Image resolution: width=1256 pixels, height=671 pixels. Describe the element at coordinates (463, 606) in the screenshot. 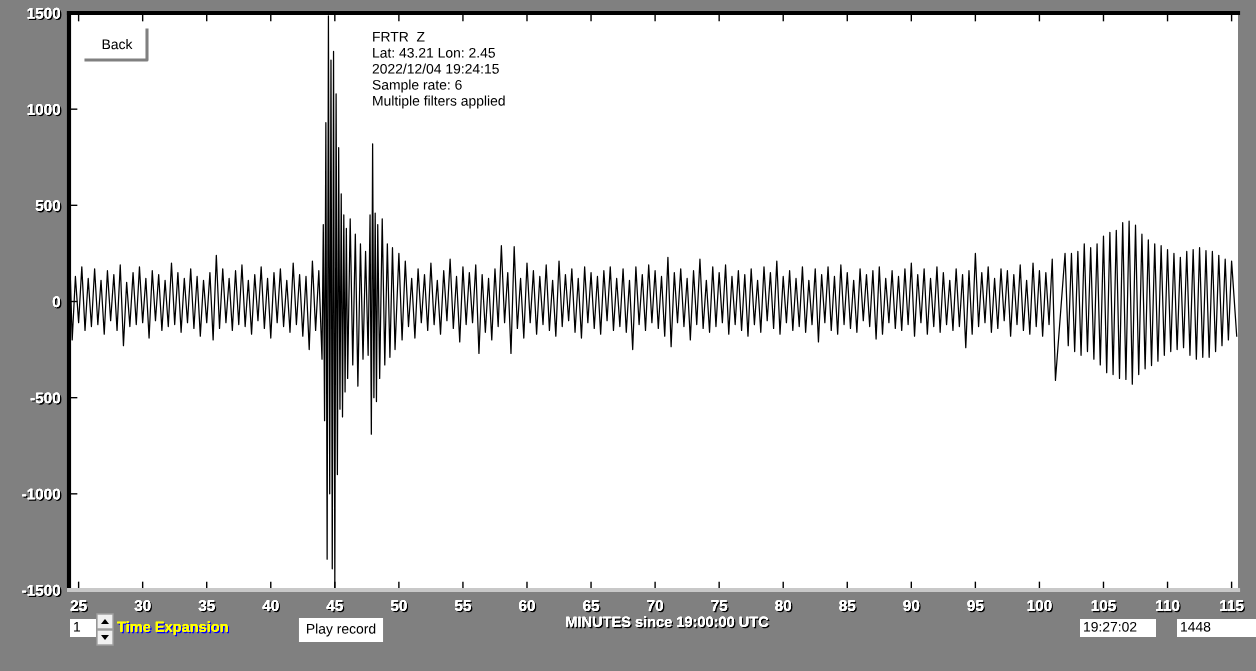

I see `x-tick-label: 55` at that location.